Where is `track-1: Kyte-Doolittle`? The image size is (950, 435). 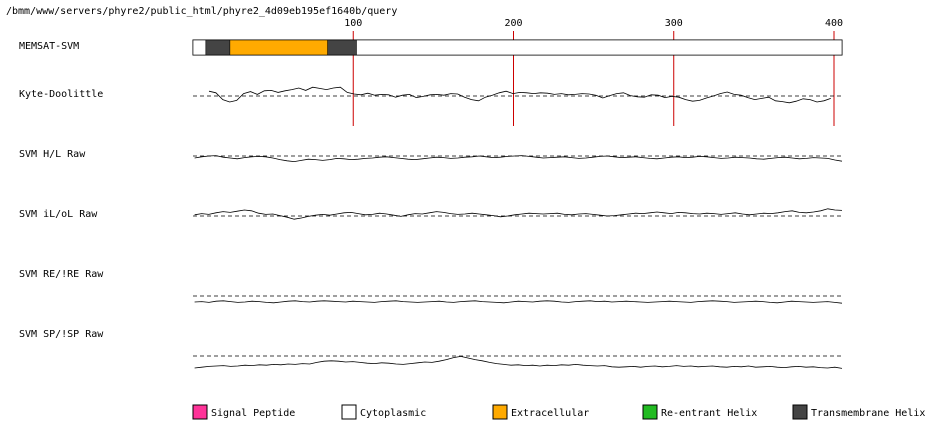
track-1: Kyte-Doolittle is located at coordinates (430, 95).